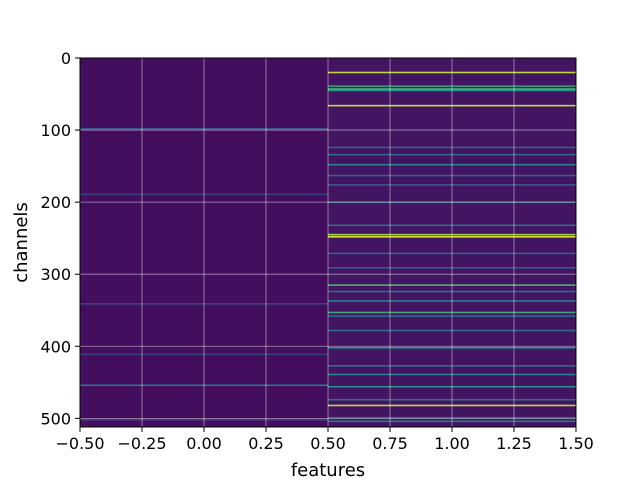  What do you see at coordinates (55, 418) in the screenshot?
I see `y-tick-label: 500` at bounding box center [55, 418].